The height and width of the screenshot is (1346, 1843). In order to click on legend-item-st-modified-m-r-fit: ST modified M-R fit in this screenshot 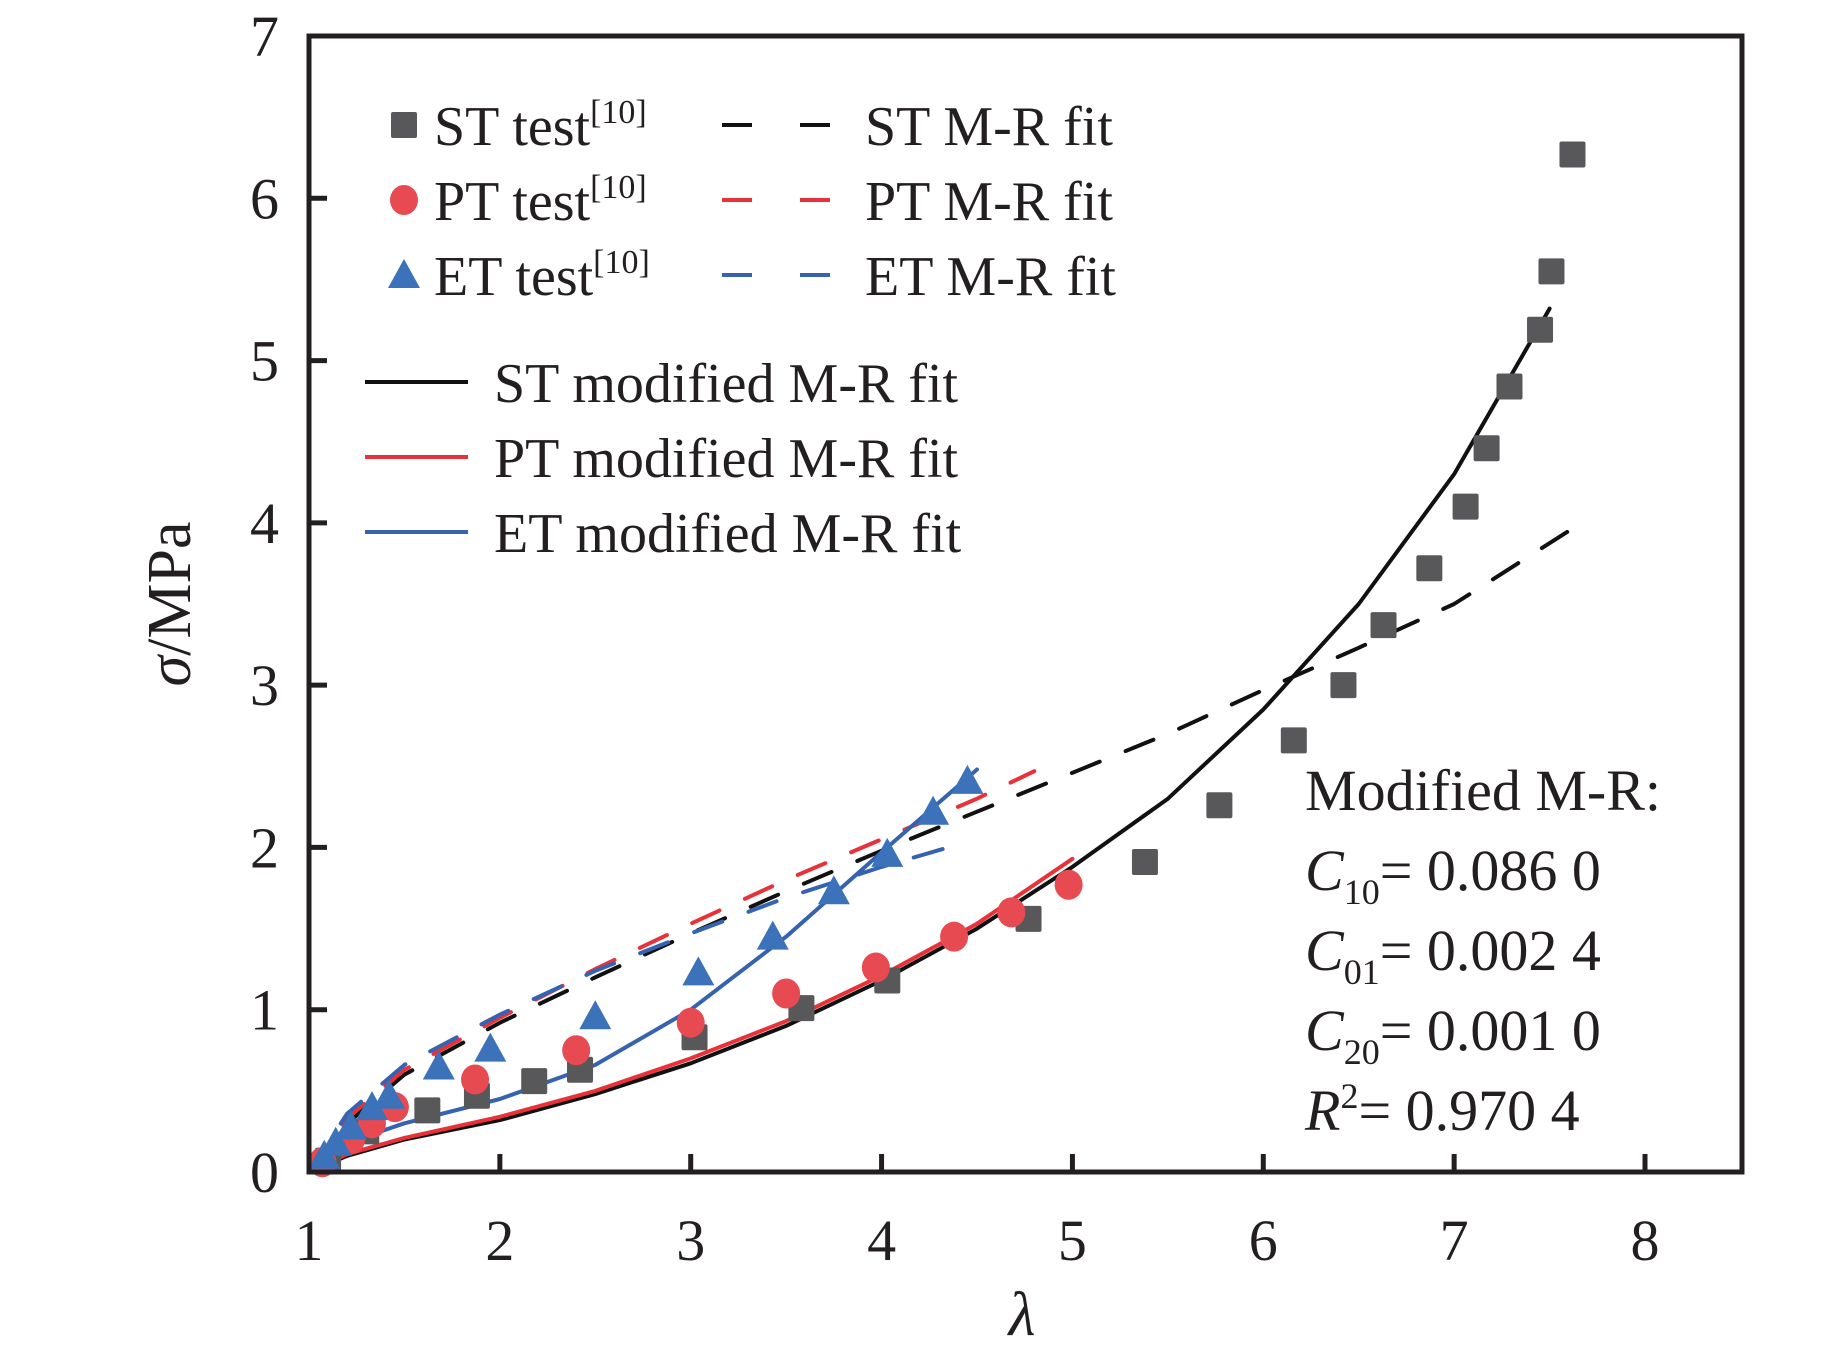, I will do `click(662, 384)`.